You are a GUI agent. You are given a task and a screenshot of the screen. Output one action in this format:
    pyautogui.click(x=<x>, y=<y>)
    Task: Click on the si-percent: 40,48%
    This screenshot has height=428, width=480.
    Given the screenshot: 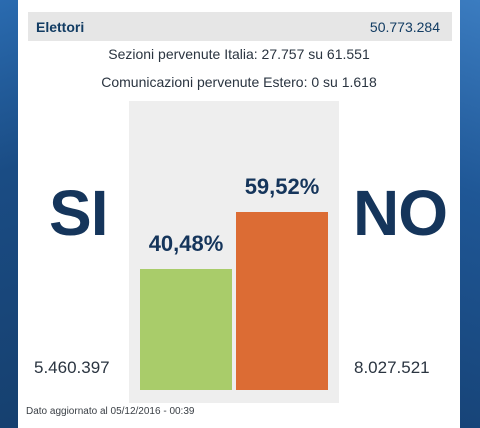 What is the action you would take?
    pyautogui.click(x=186, y=243)
    